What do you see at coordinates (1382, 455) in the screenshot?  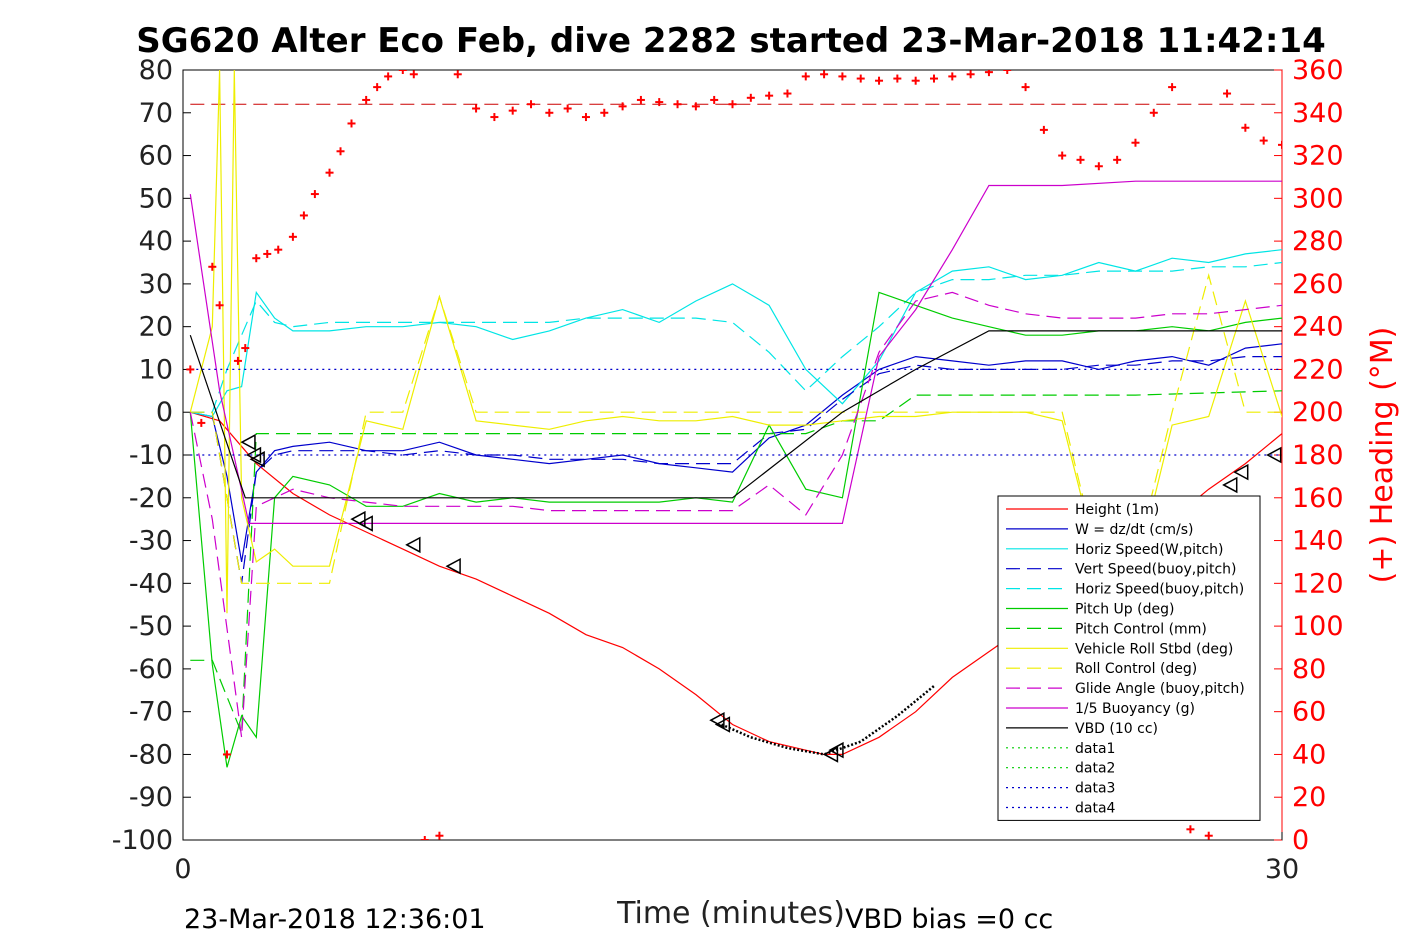 I see `right-axis-label: (+) Heading (°M)` at bounding box center [1382, 455].